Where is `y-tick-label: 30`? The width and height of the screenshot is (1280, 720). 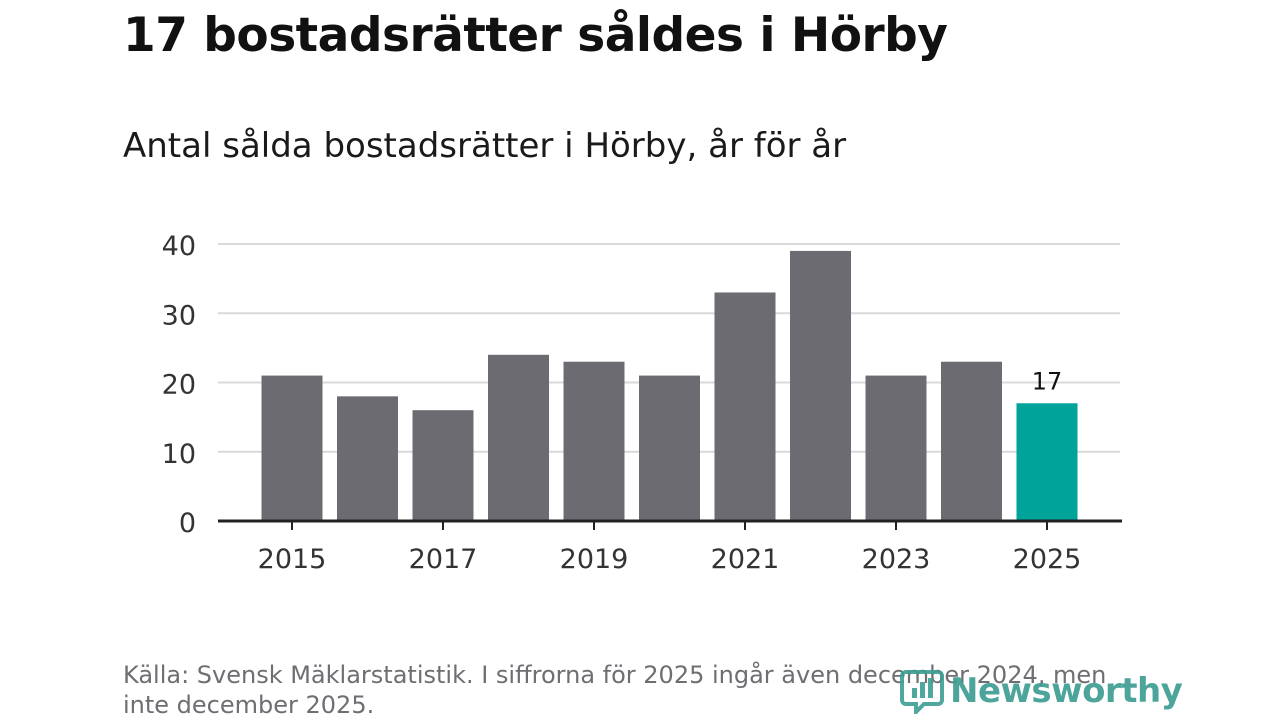
y-tick-label: 30 is located at coordinates (179, 315).